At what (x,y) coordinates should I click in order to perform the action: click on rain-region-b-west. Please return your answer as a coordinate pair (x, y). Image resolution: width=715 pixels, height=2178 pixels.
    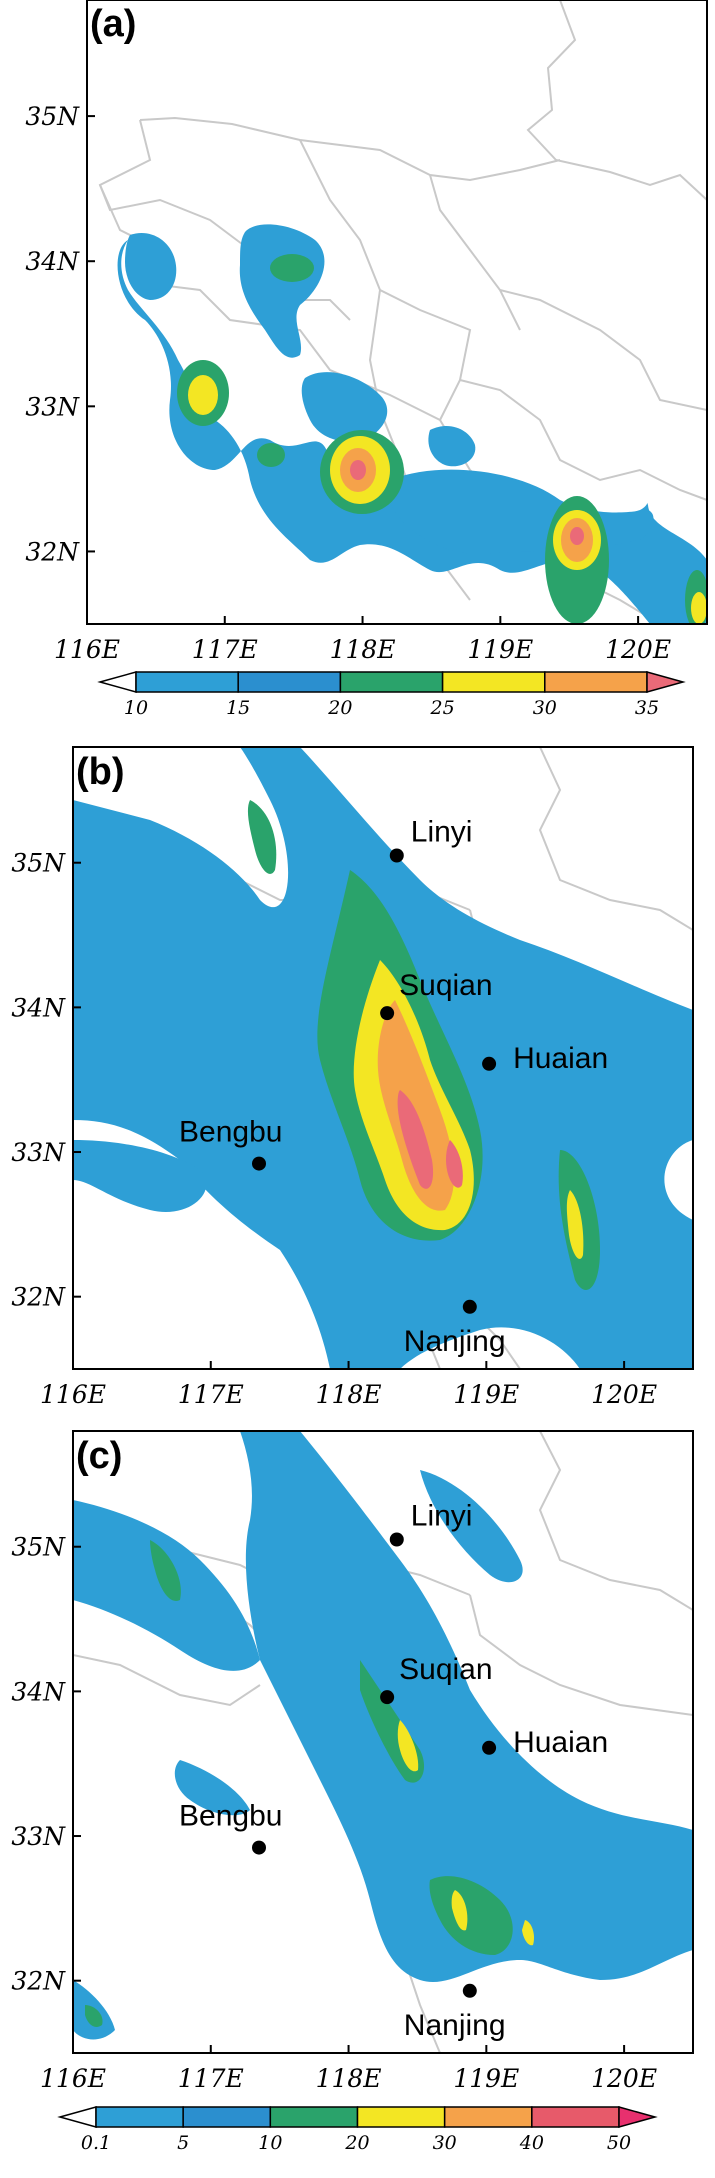
    Looking at the image, I should click on (140, 1176).